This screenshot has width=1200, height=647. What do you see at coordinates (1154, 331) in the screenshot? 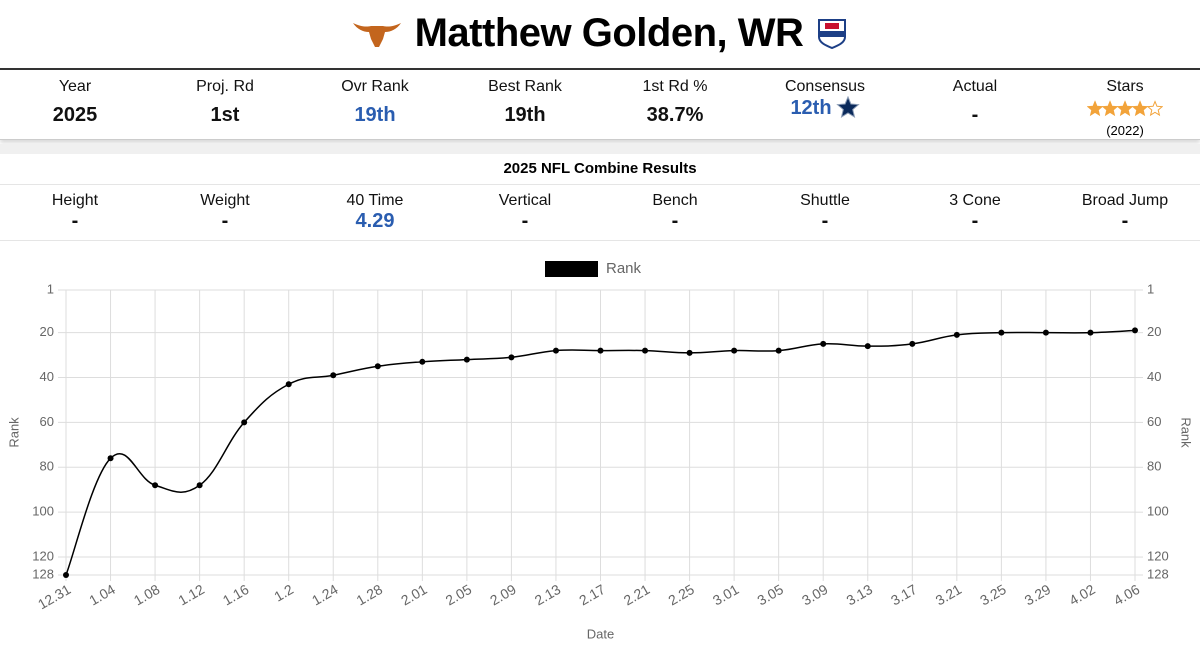
I see `y2-tick-label: 20` at bounding box center [1154, 331].